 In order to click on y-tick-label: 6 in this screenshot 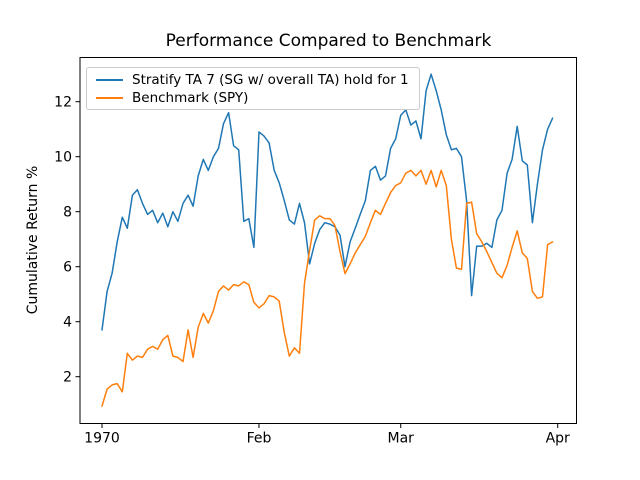, I will do `click(67, 268)`.